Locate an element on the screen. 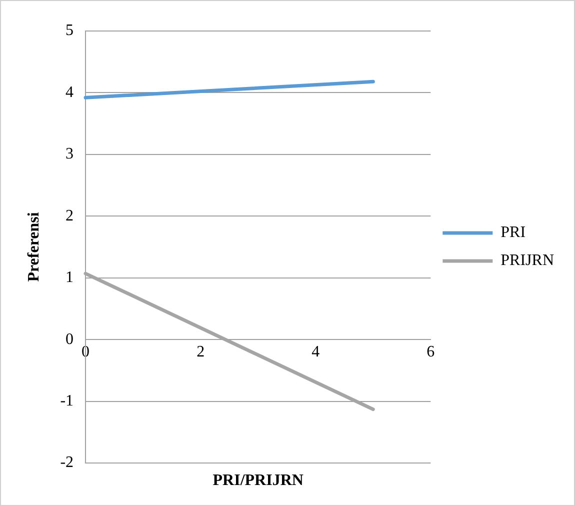 This screenshot has width=575, height=506. y-tick-label: -2 is located at coordinates (67, 463).